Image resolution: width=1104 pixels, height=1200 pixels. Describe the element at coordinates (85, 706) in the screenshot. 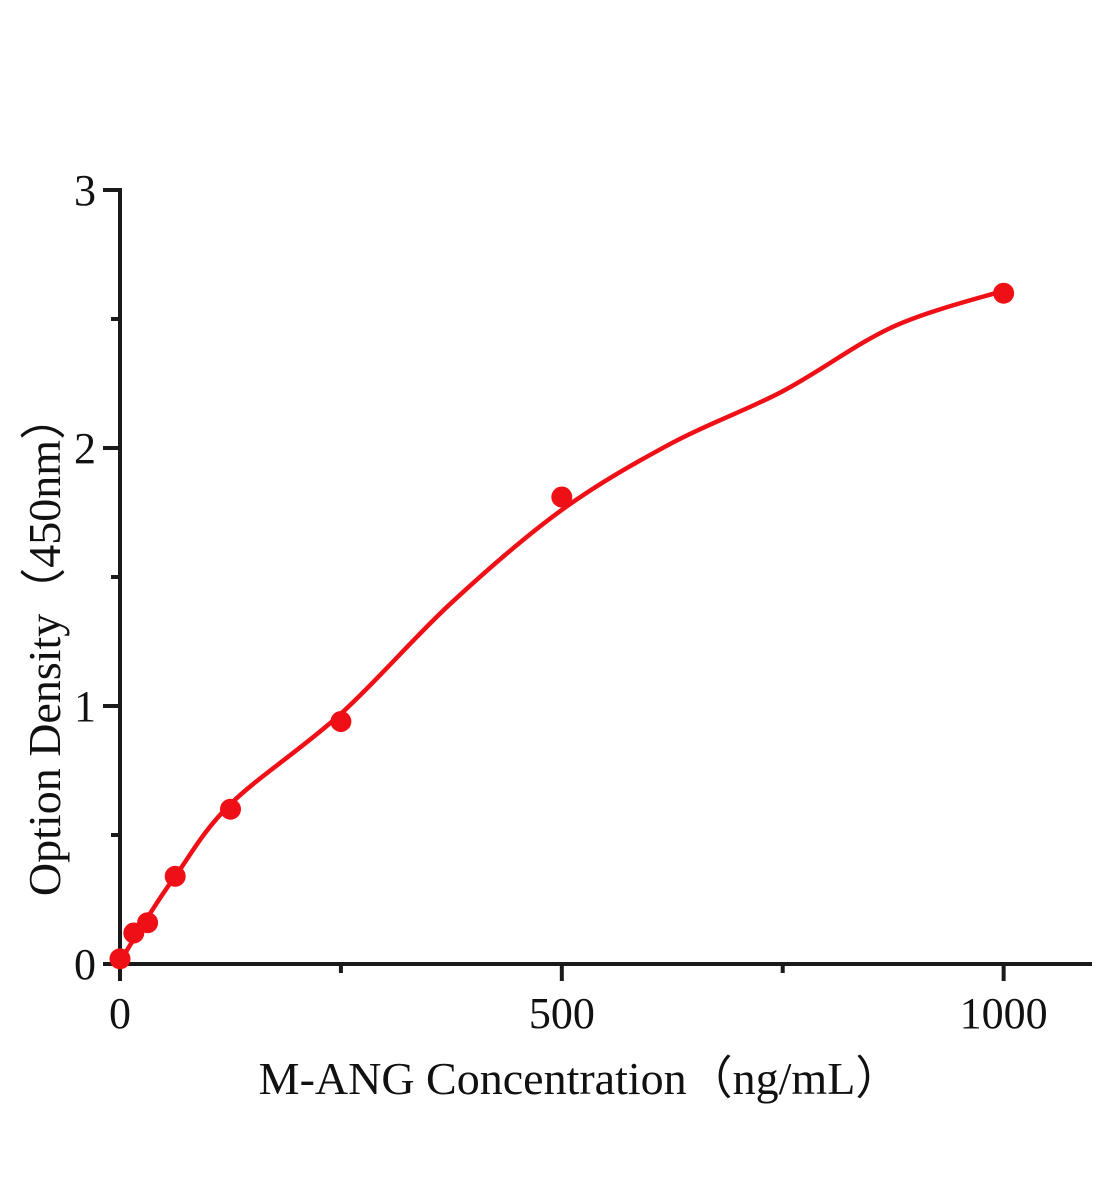

I see `y-tick-label: 1` at that location.